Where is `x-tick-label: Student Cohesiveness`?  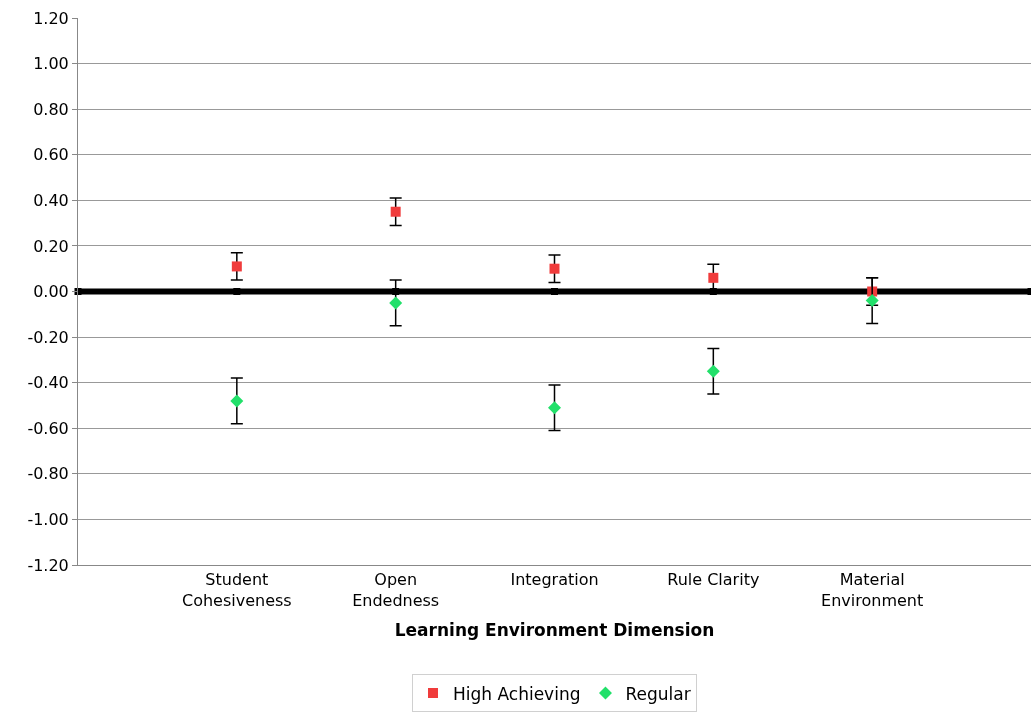
x-tick-label: Student Cohesiveness is located at coordinates (236, 590).